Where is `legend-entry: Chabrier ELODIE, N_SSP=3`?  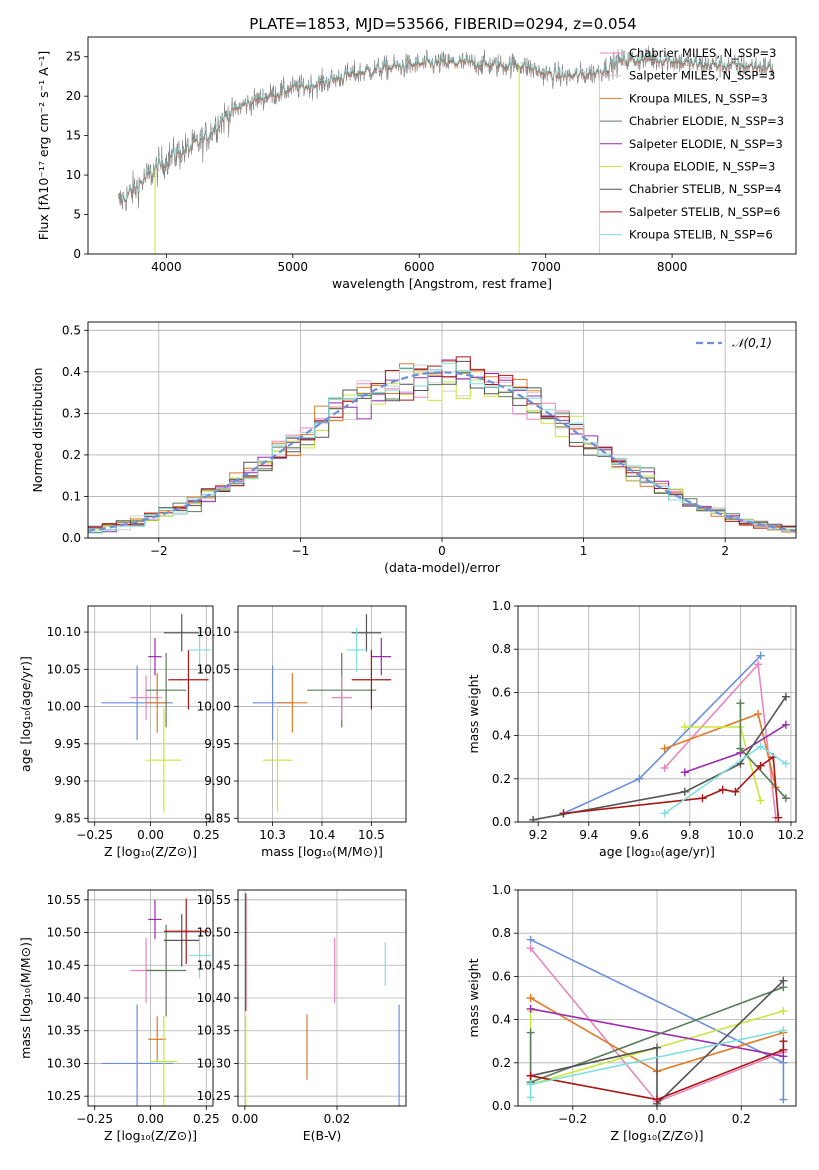 legend-entry: Chabrier ELODIE, N_SSP=3 is located at coordinates (706, 121).